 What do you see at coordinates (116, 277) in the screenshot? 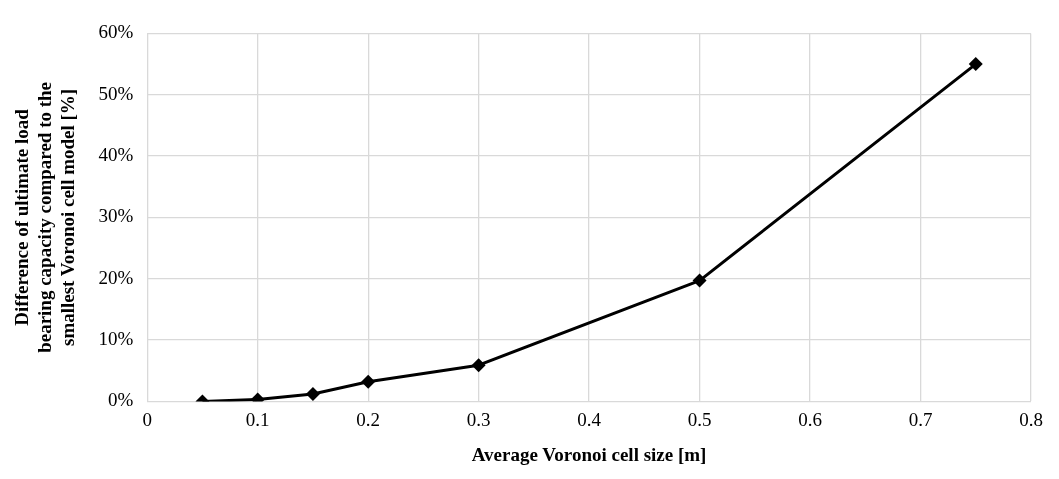
I see `y-tick-label: 20%` at bounding box center [116, 277].